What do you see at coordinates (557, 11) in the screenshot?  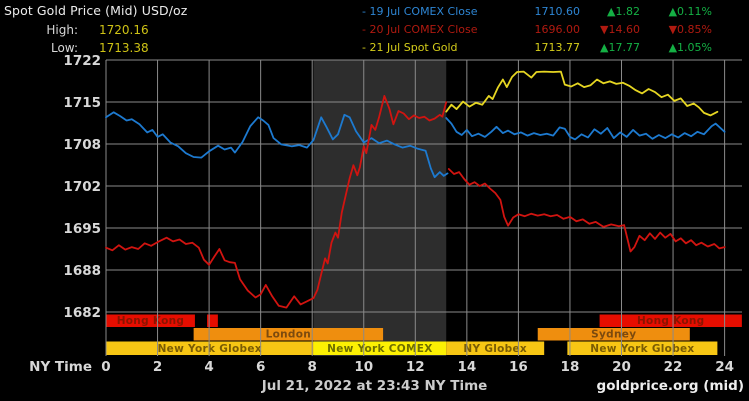 I see `legend-value: 1710.60` at bounding box center [557, 11].